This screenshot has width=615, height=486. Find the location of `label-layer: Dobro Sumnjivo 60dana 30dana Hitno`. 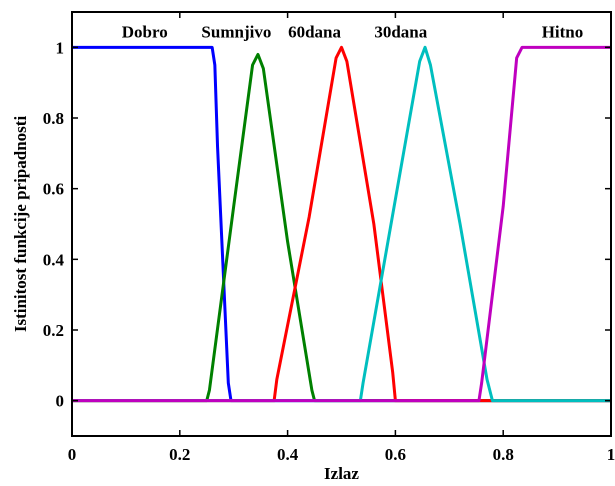

label-layer: Dobro Sumnjivo 60dana 30dana Hitno is located at coordinates (352, 31).